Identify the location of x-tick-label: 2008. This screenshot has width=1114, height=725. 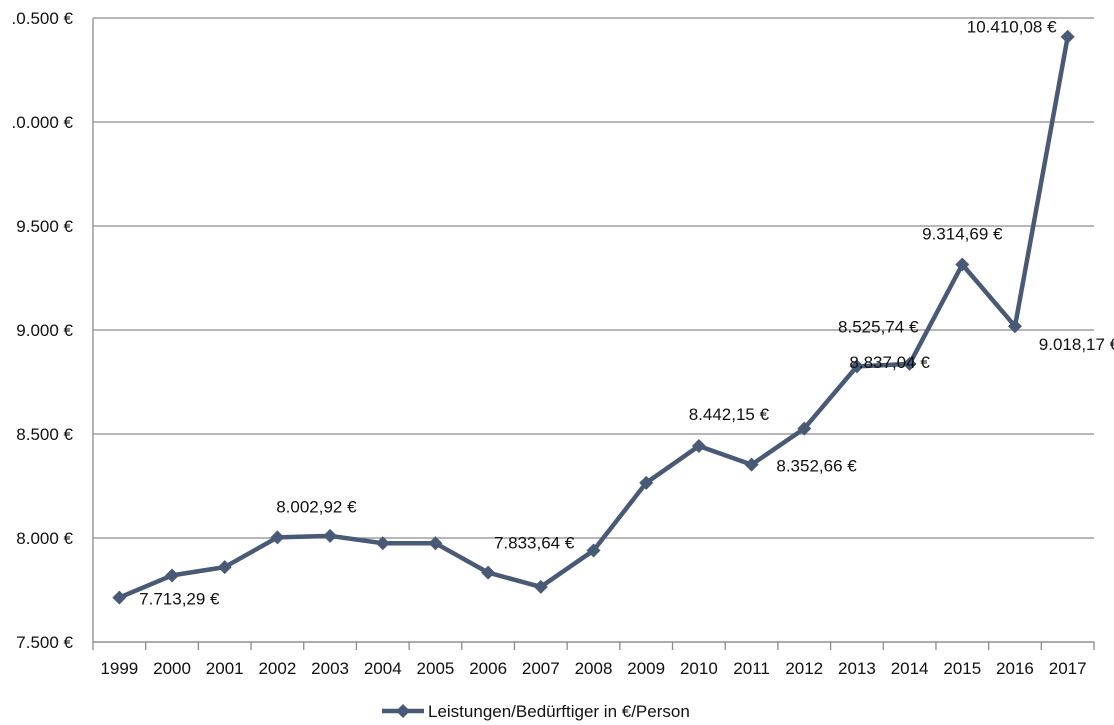
(594, 668).